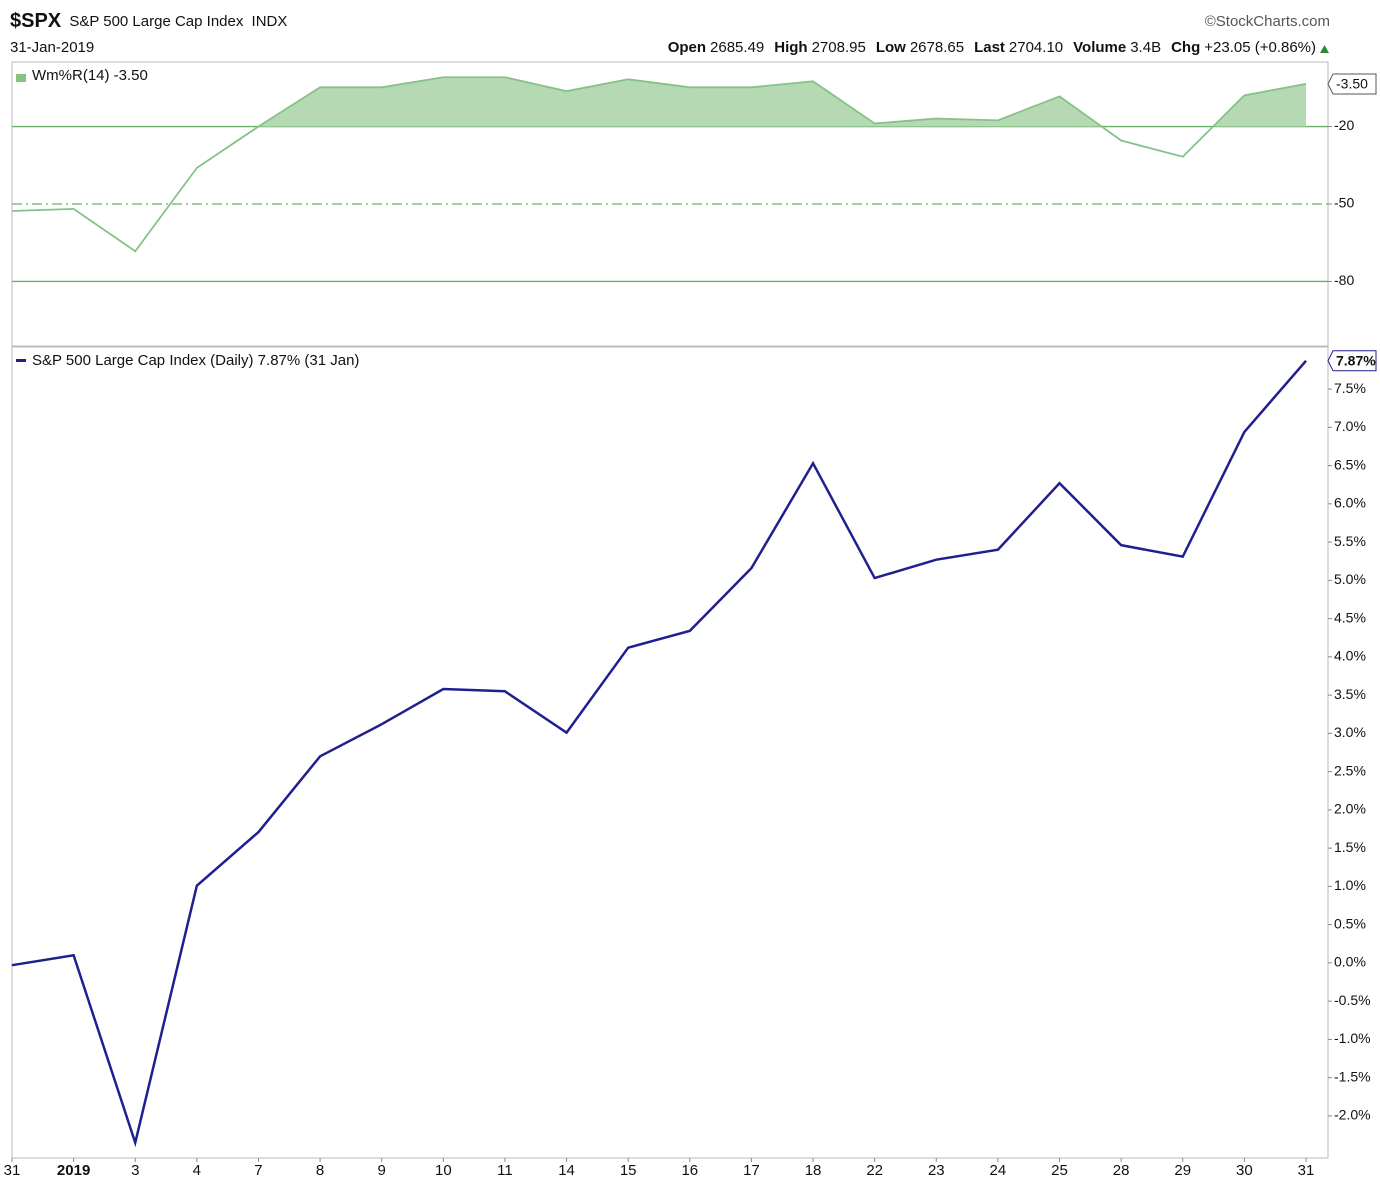  Describe the element at coordinates (1344, 280) in the screenshot. I see `y-tick-label: -80` at that location.